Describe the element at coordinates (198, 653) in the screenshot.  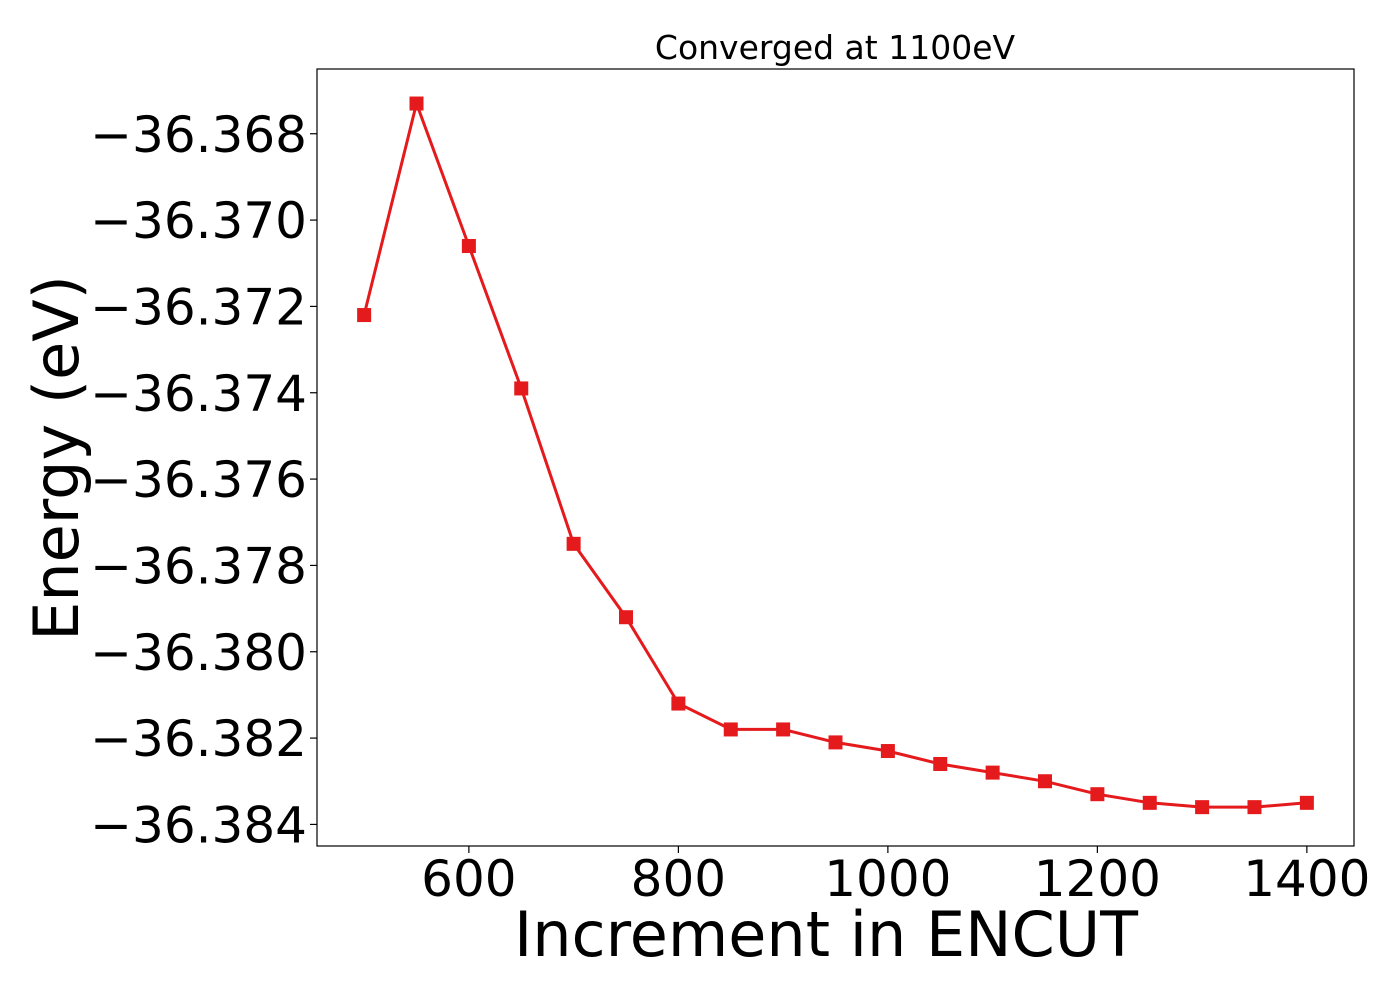
I see `y-tick-label: −36.380` at that location.